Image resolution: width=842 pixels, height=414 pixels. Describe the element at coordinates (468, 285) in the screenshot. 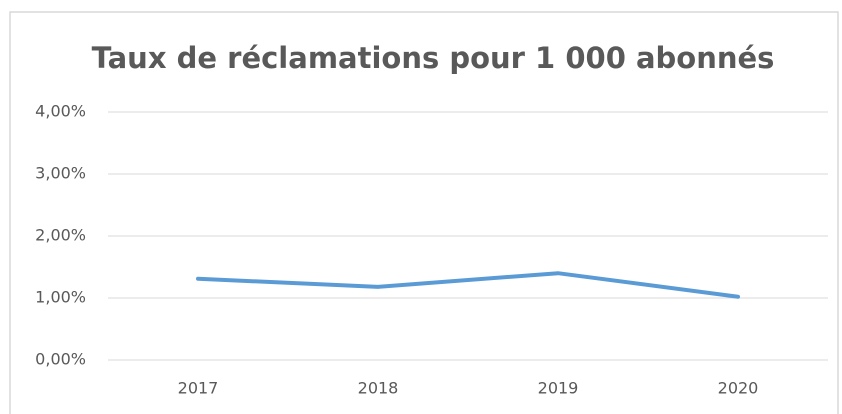

I see `line-series` at that location.